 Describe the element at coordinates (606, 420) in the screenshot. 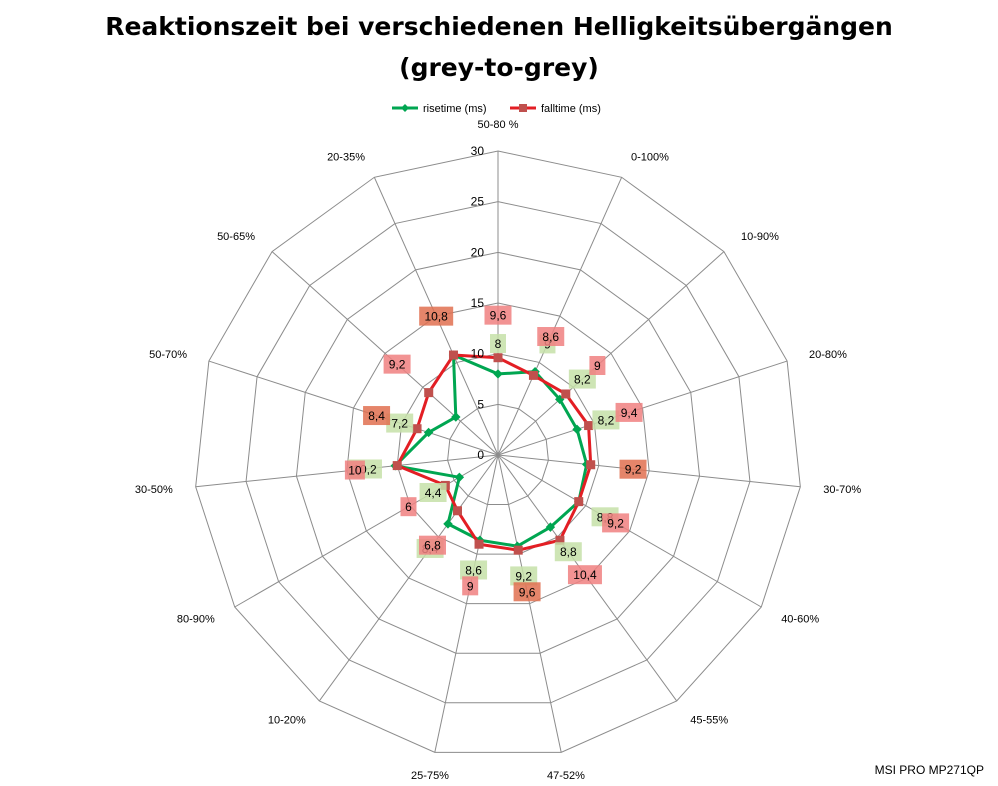

I see `risetime-data-label: 8,2` at that location.